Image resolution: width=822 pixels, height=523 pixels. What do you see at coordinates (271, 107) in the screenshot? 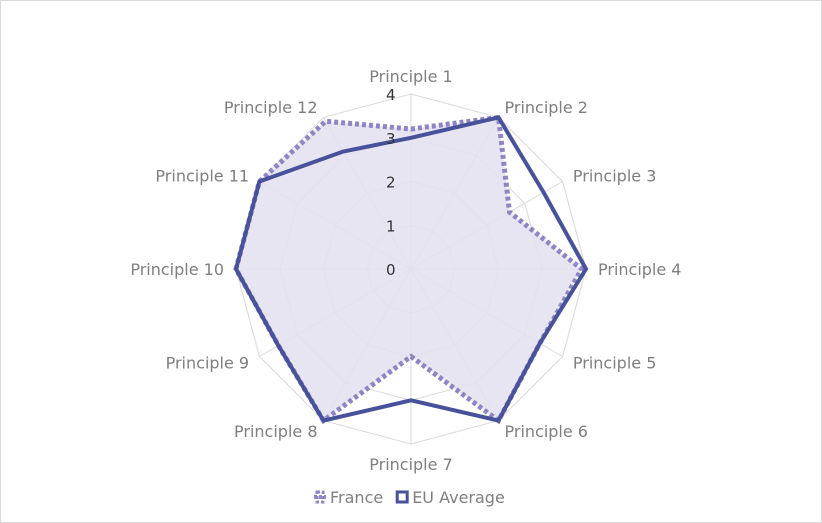
I see `axis-label: Principle 12` at bounding box center [271, 107].